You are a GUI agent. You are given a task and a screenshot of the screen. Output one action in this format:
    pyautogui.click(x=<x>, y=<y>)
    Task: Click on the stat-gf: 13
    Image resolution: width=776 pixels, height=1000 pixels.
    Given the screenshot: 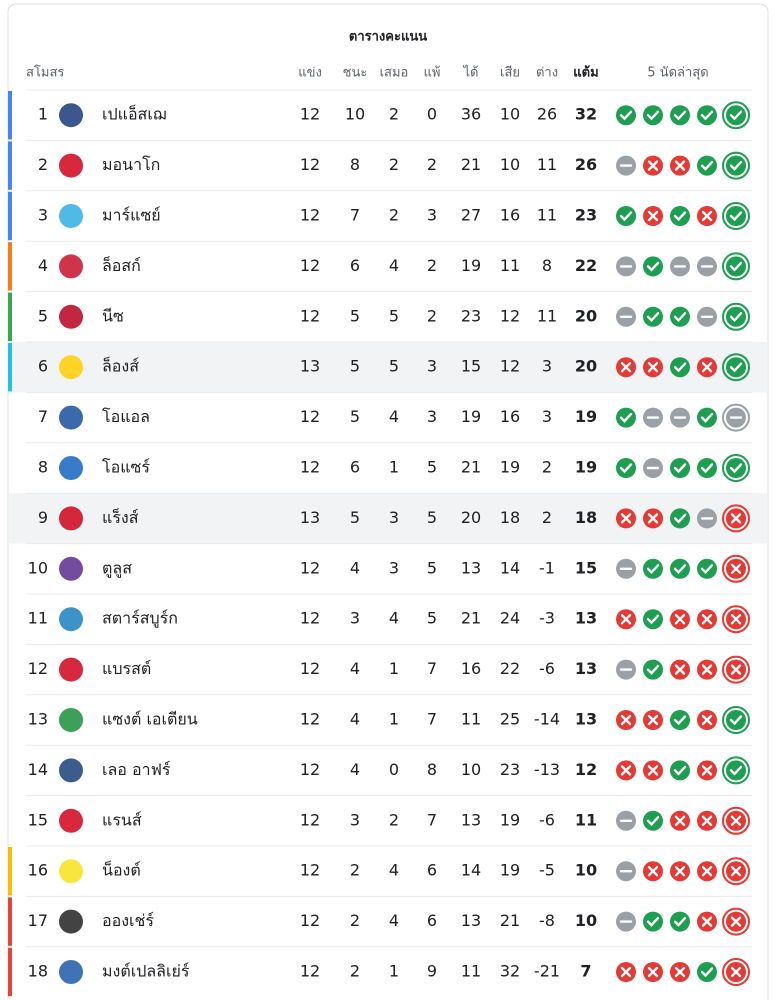 What is the action you would take?
    pyautogui.click(x=471, y=567)
    